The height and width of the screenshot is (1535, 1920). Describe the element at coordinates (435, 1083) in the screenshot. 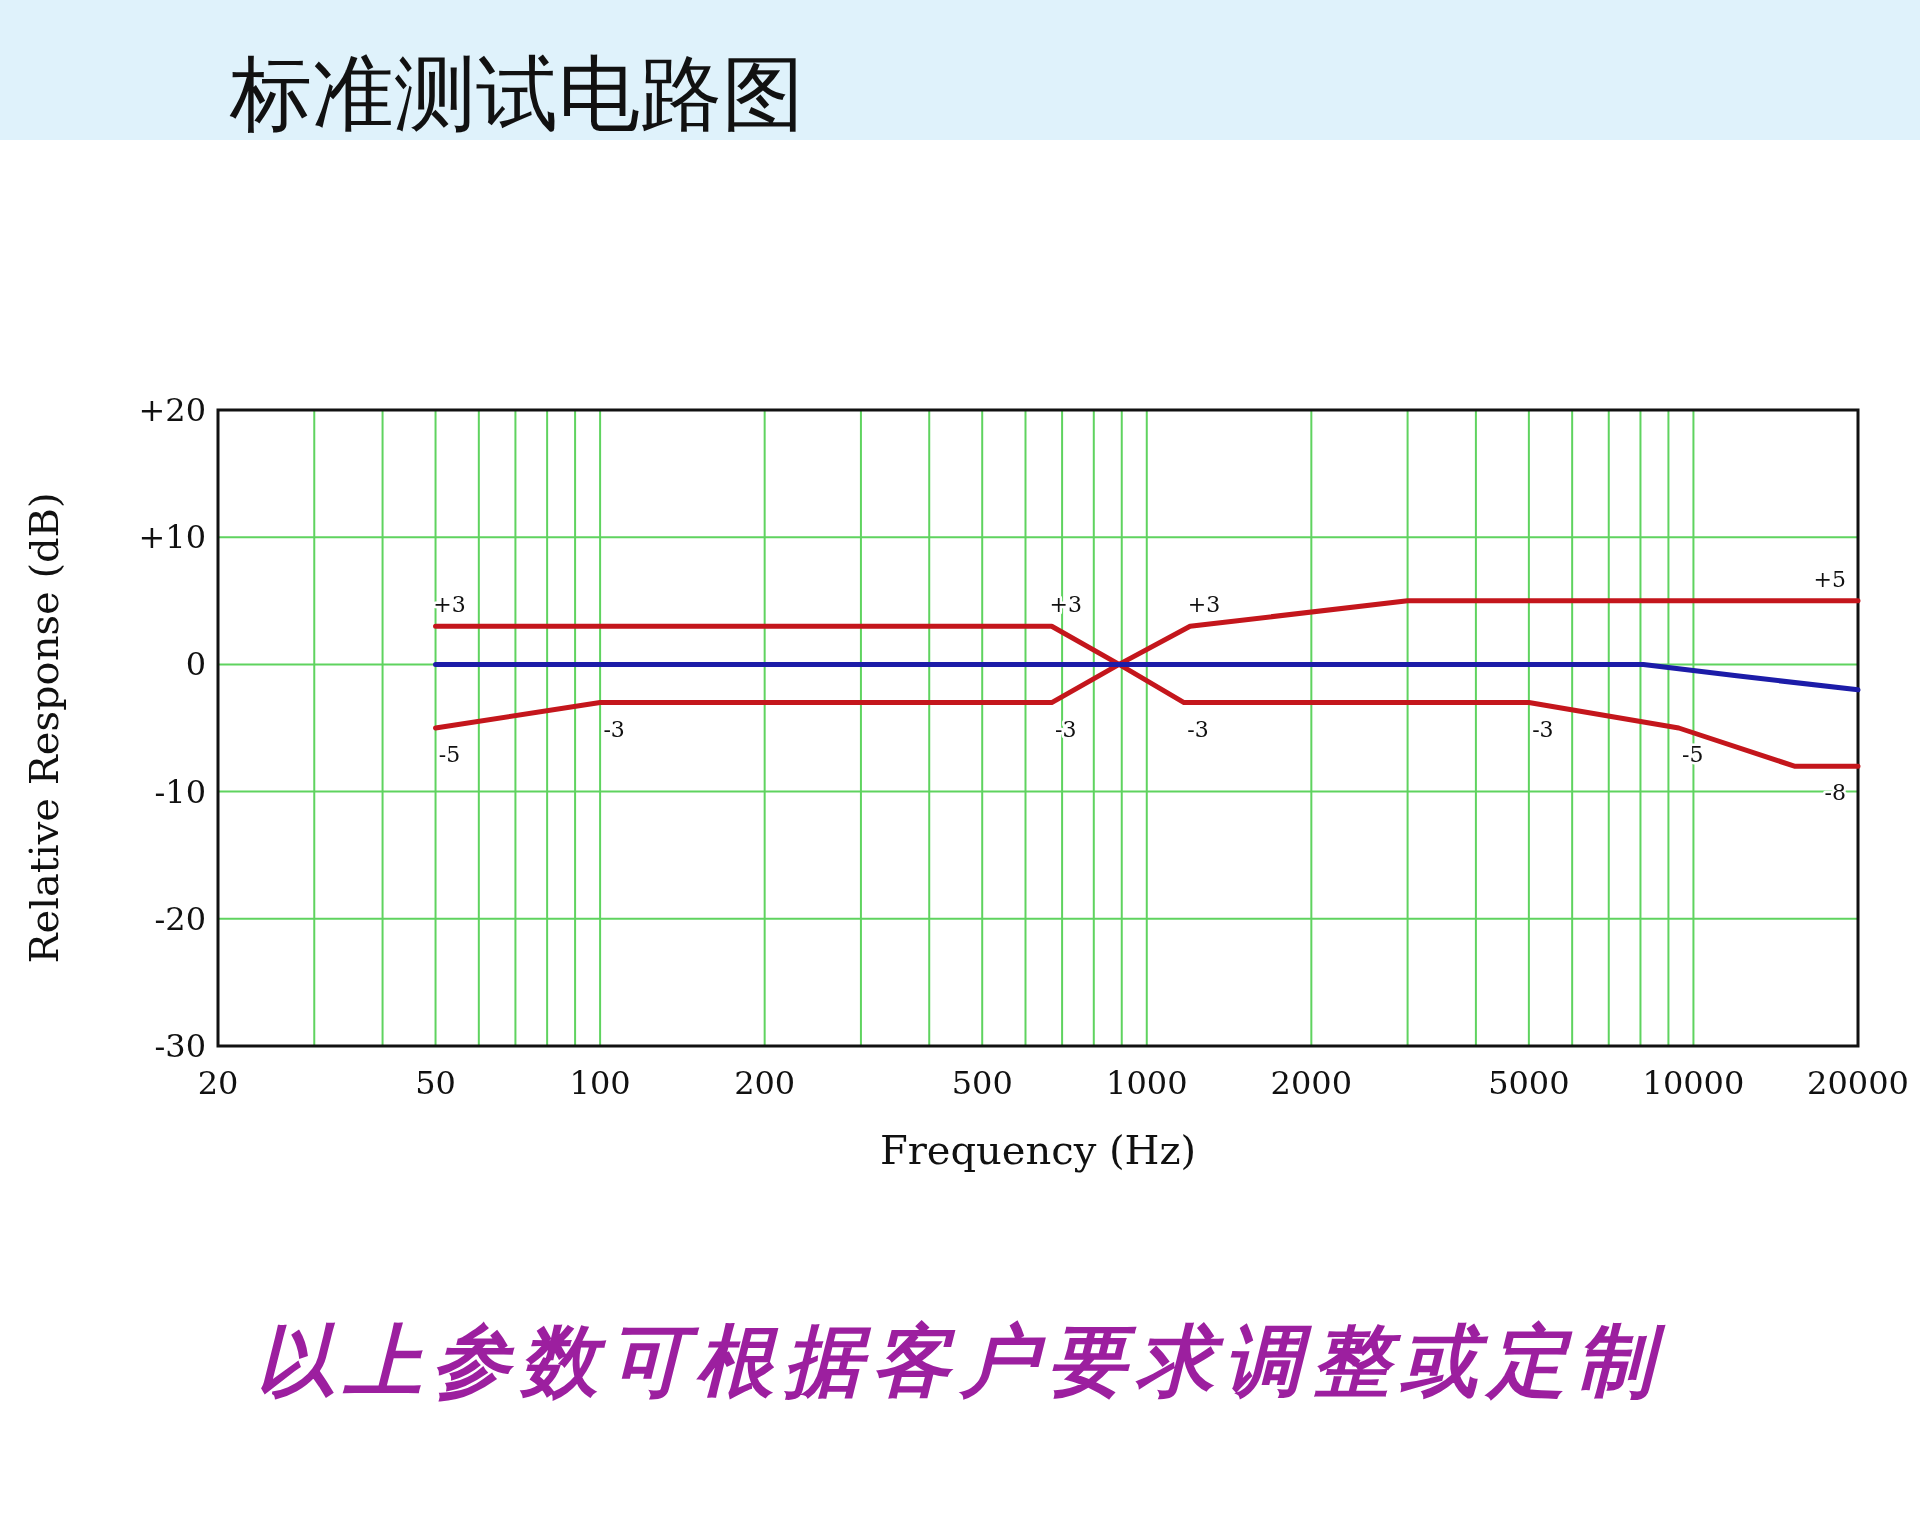

I see `x-tick-label: 50` at that location.